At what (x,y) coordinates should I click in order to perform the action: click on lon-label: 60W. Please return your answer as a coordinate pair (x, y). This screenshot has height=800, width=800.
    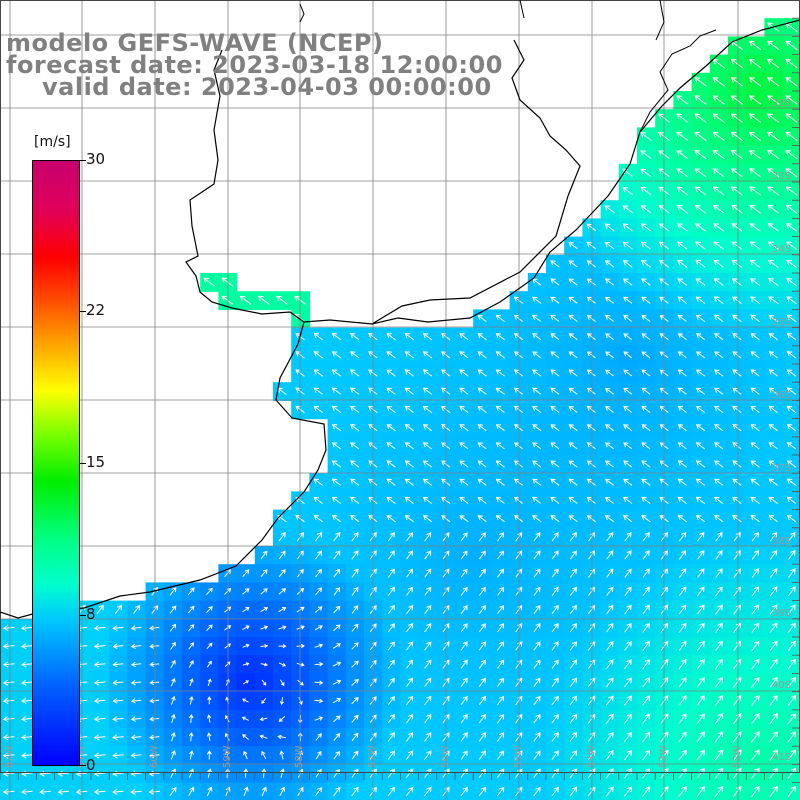
    Looking at the image, I should click on (154, 756).